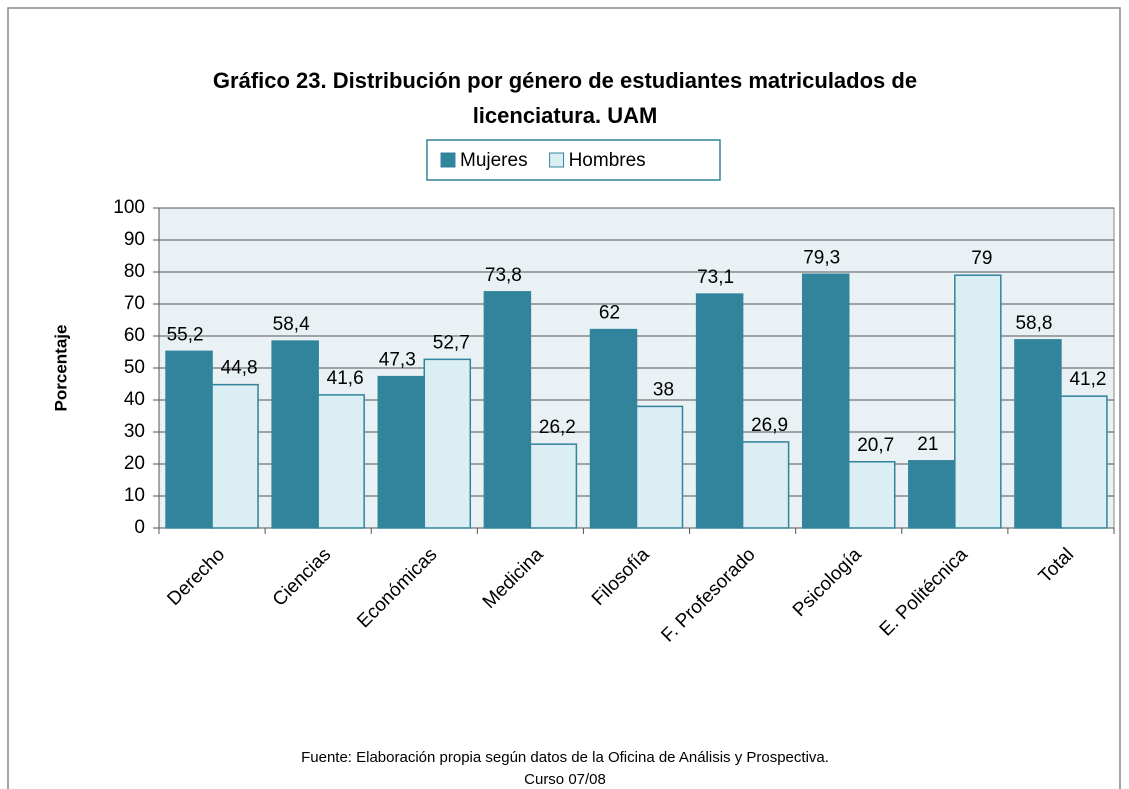 This screenshot has width=1129, height=789. I want to click on x-tick-label: Psicología, so click(827, 582).